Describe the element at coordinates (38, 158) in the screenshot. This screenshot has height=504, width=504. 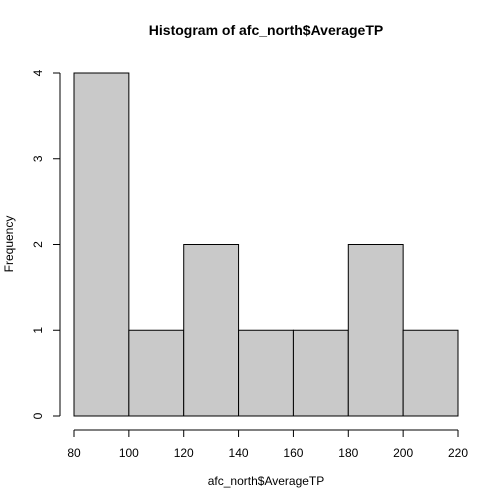
I see `y-tick-label-3: 3` at that location.